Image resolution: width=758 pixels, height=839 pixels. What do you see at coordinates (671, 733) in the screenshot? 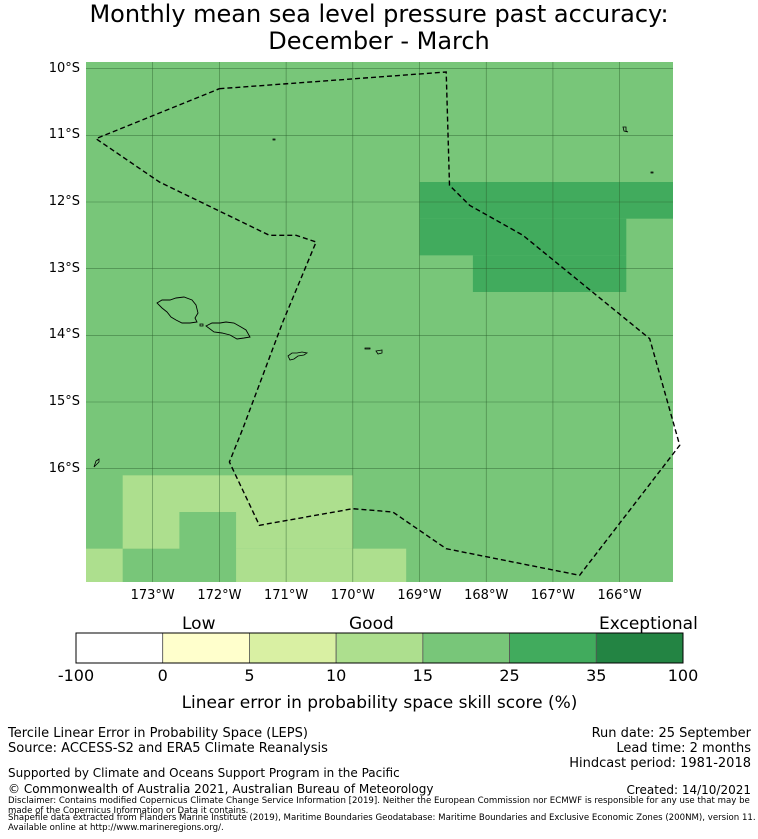
I see `footer-run-date: Run date: 25 September` at bounding box center [671, 733].